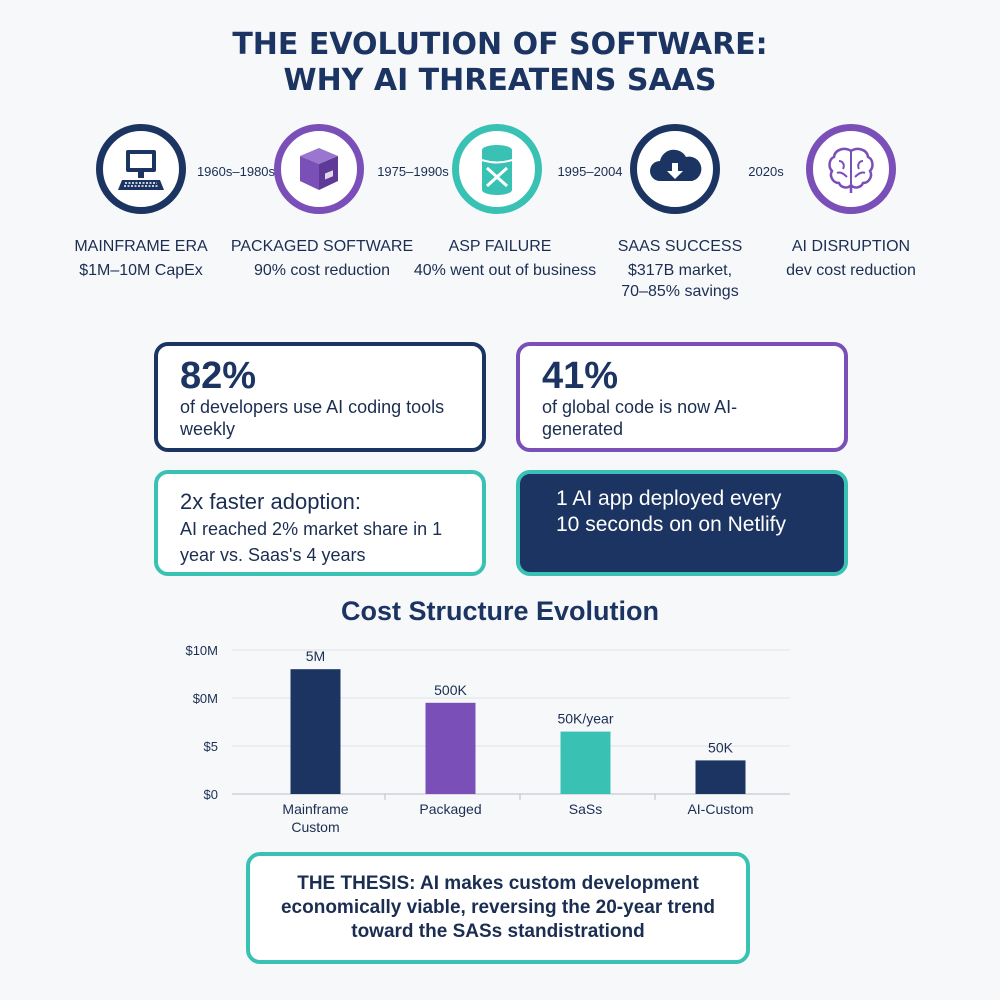 The width and height of the screenshot is (1000, 1000). Describe the element at coordinates (315, 656) in the screenshot. I see `bar-data-label: 5M` at that location.